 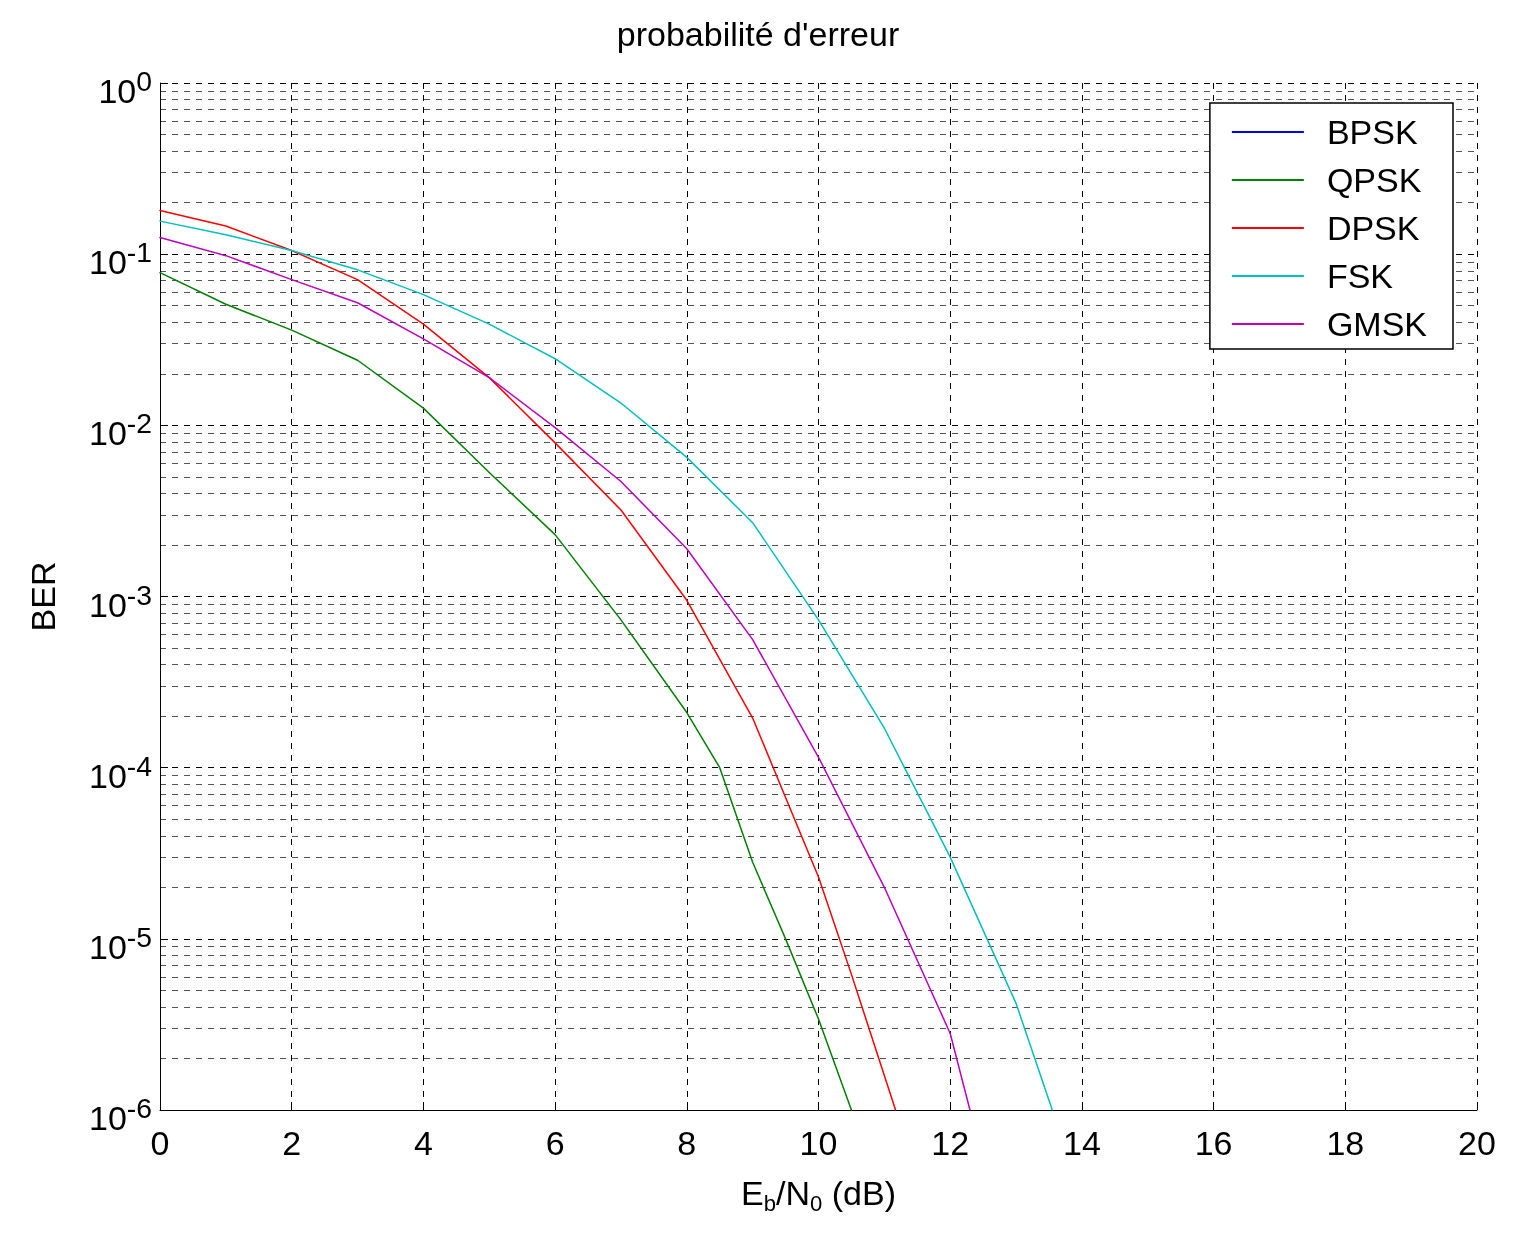 I want to click on y-tick-label: 10$^{-4}$, so click(x=120, y=772).